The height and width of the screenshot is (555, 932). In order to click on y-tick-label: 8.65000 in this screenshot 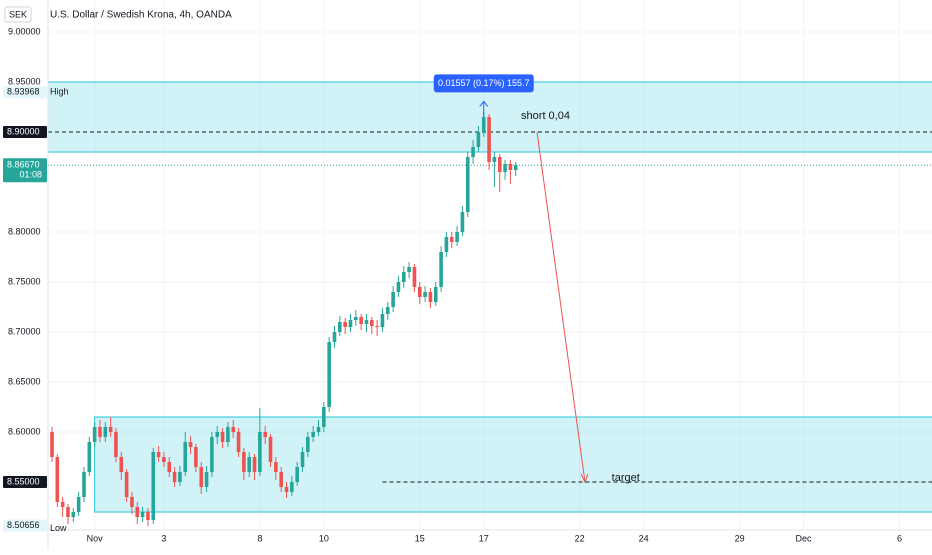, I will do `click(24, 381)`.